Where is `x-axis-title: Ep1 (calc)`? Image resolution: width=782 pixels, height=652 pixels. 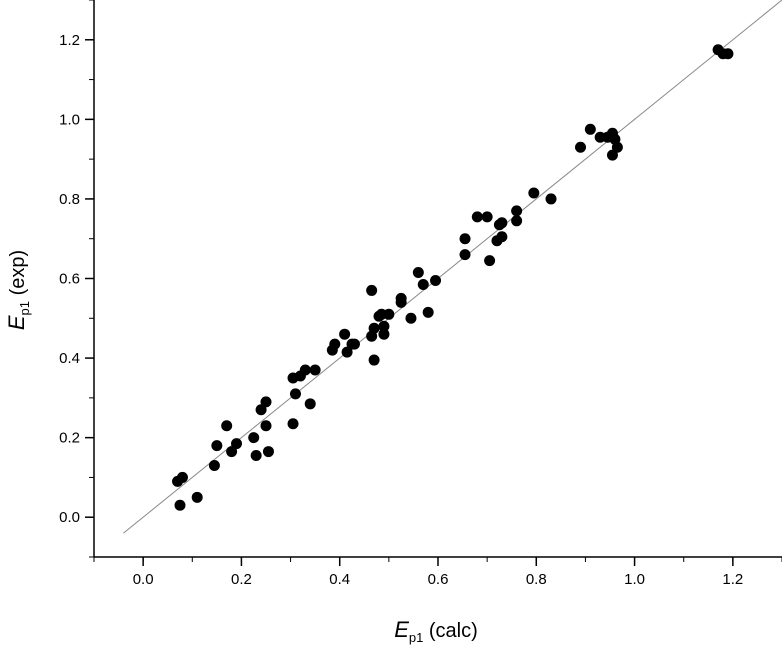
x-axis-title: Ep1 (calc) is located at coordinates (436, 631).